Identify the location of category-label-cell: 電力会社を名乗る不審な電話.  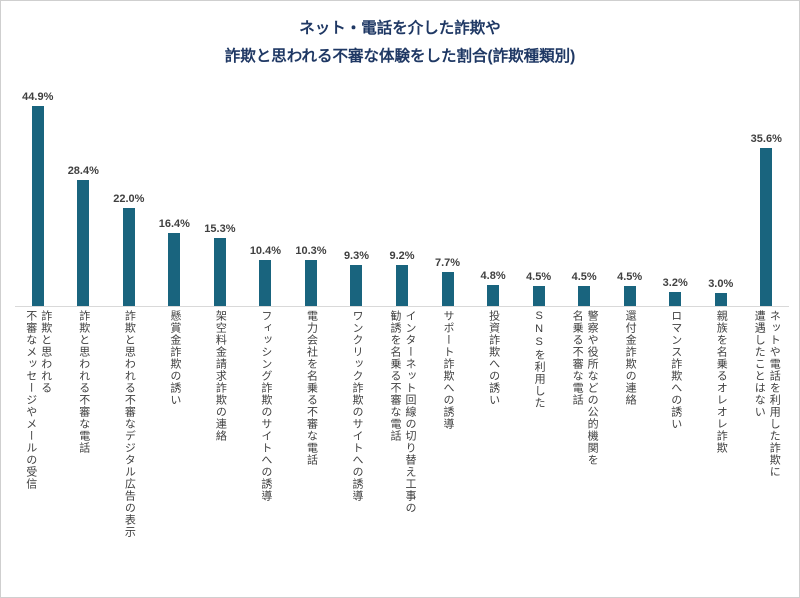
(311, 388).